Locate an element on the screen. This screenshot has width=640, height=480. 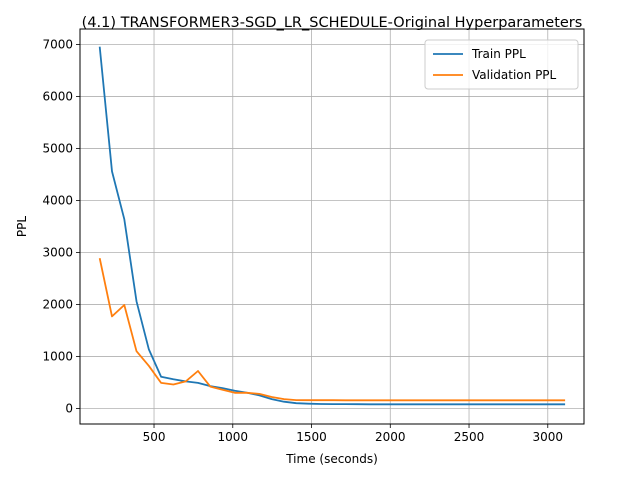
x-tick-label: 3000 is located at coordinates (548, 437).